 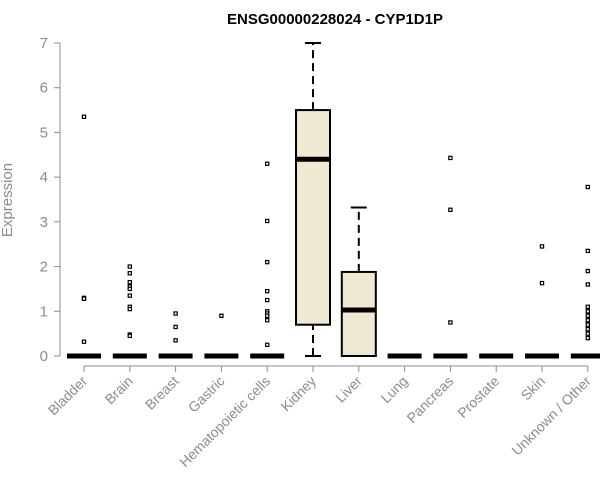 What do you see at coordinates (68, 396) in the screenshot?
I see `x-tick-label: Bladder` at bounding box center [68, 396].